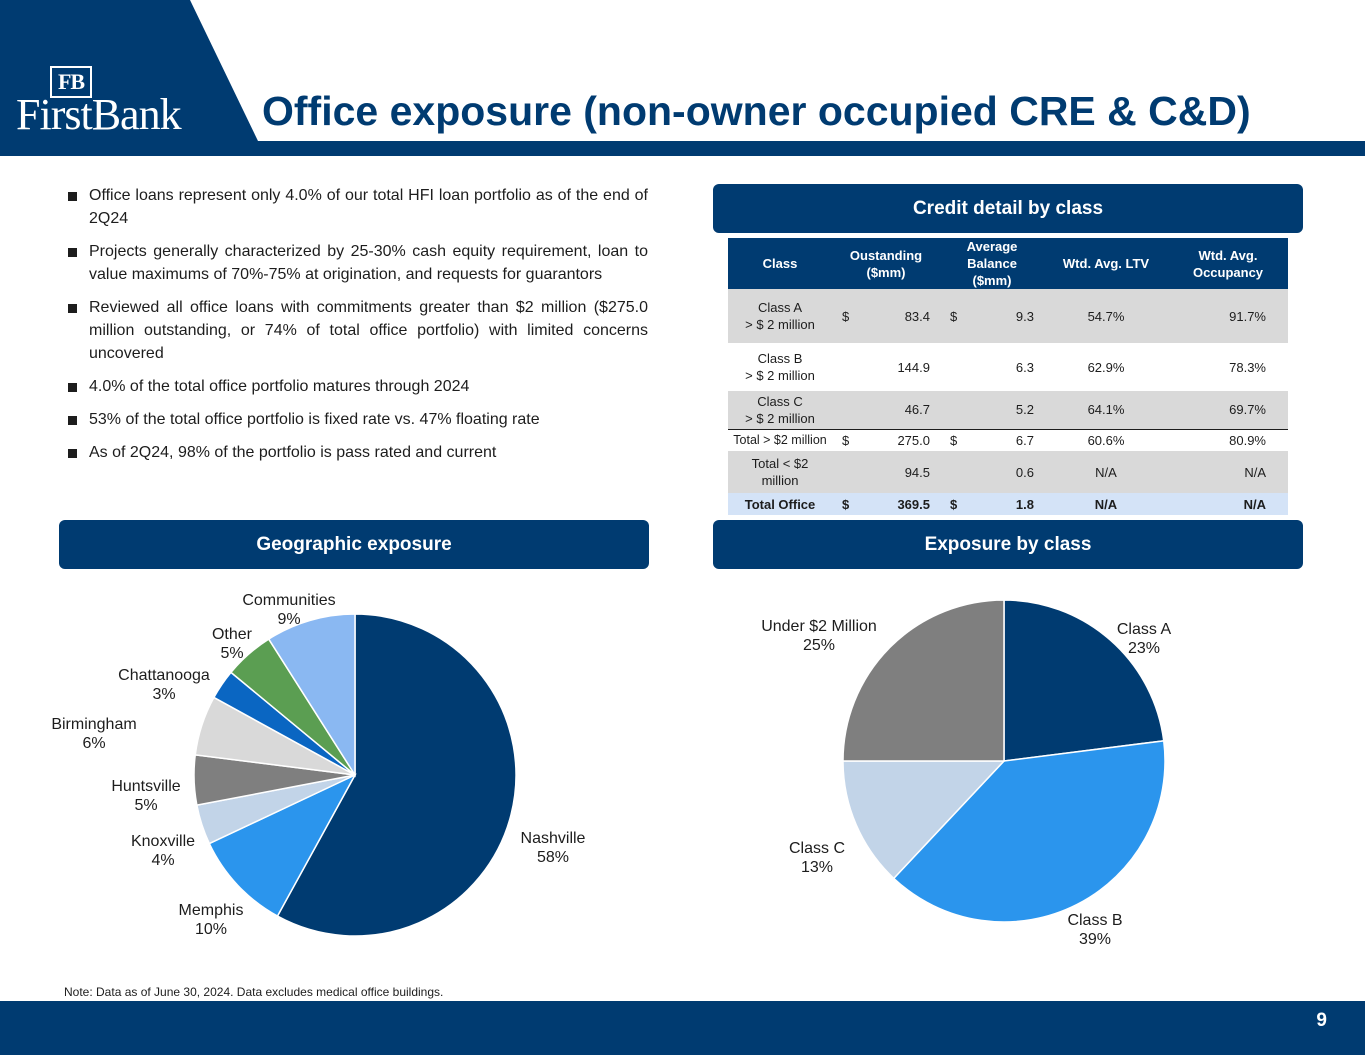  What do you see at coordinates (1106, 263) in the screenshot?
I see `col-header-ltv: Wtd. Avg. LTV` at bounding box center [1106, 263].